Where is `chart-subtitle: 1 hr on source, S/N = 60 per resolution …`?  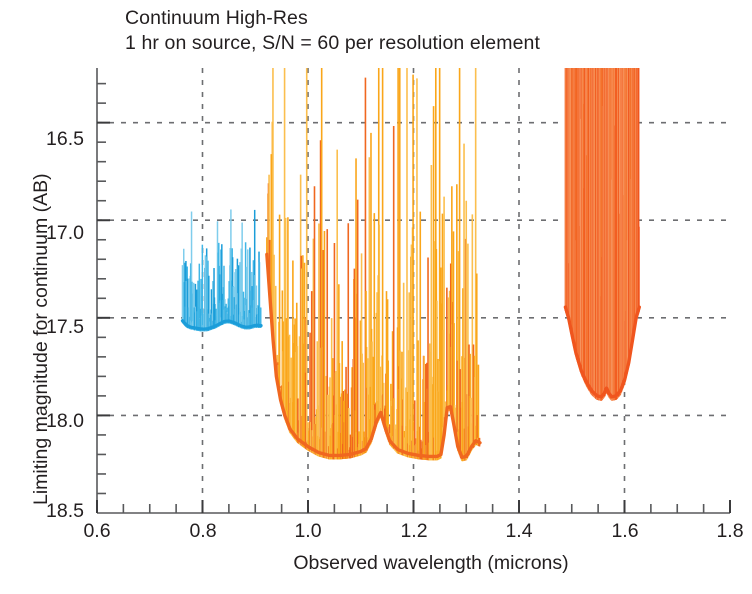
chart-subtitle: 1 hr on source, S/N = 60 per resolution … is located at coordinates (332, 42).